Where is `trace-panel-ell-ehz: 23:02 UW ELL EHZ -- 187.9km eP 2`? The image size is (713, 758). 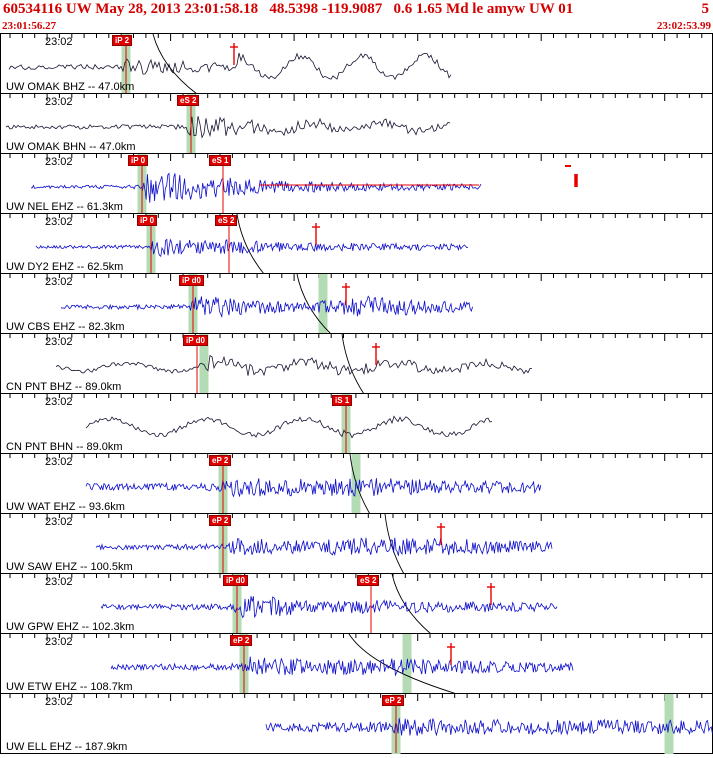
trace-panel-ell-ehz: 23:02 UW ELL EHZ -- 187.9km eP 2 is located at coordinates (357, 723).